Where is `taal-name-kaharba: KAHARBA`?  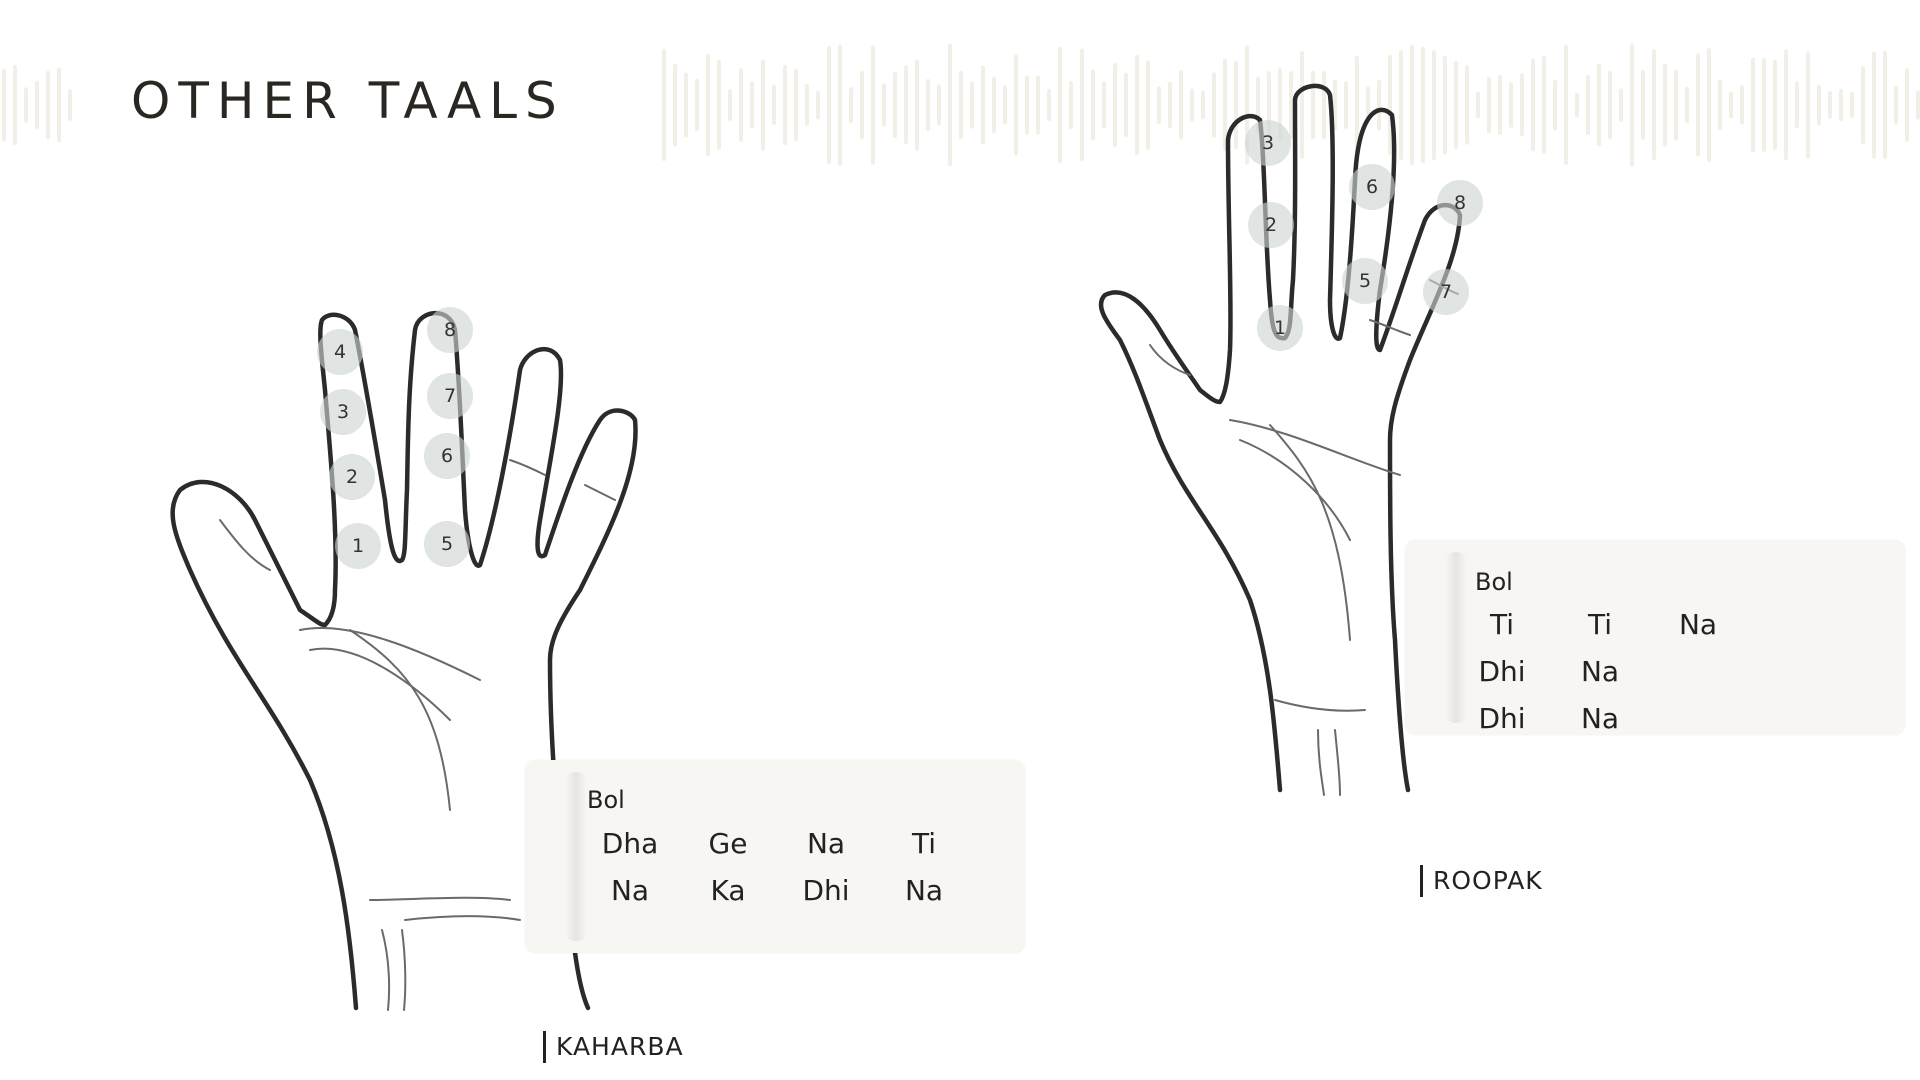 taal-name-kaharba: KAHARBA is located at coordinates (613, 1047).